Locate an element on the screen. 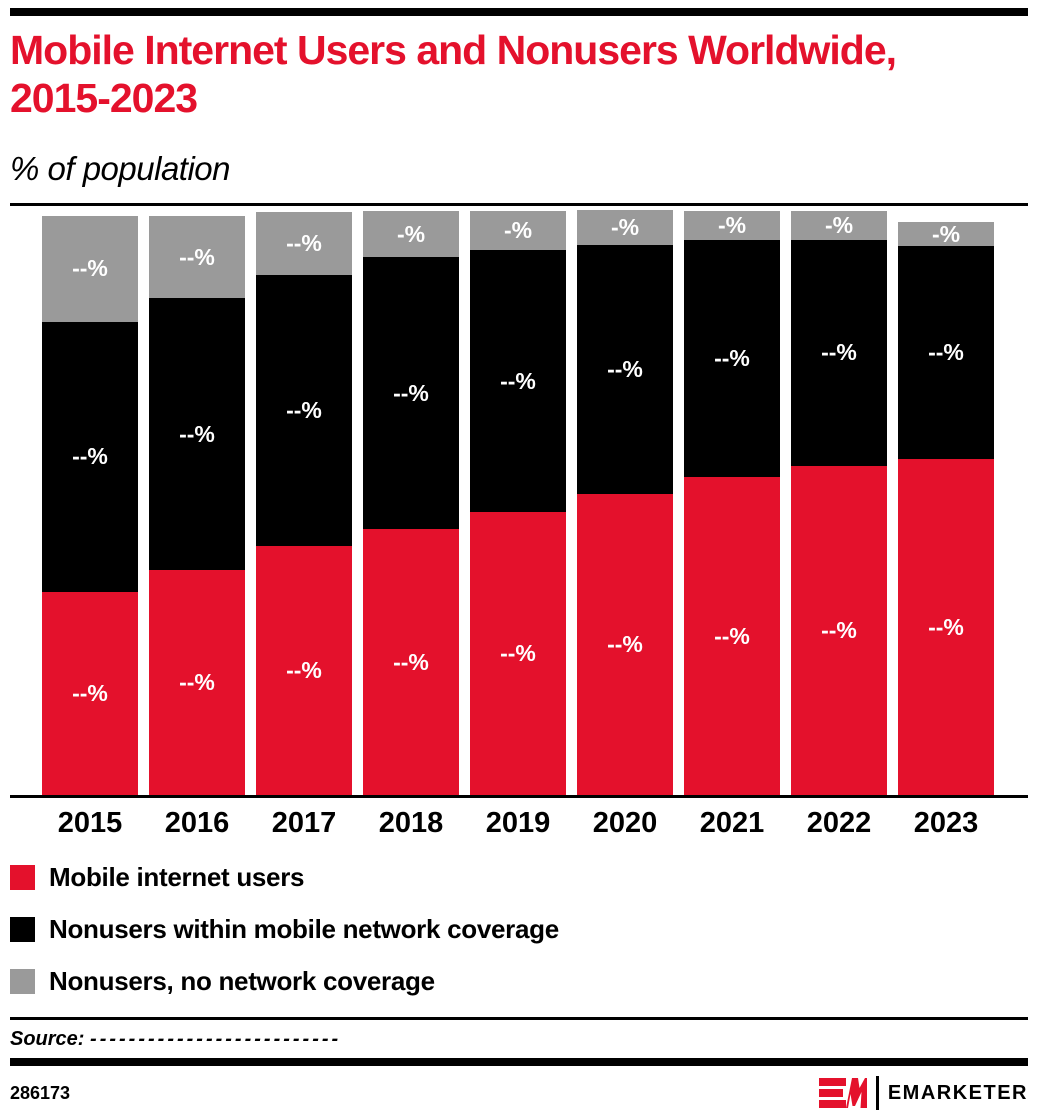 This screenshot has height=1110, width=1038. bar-2017: --% --% --% is located at coordinates (304, 503).